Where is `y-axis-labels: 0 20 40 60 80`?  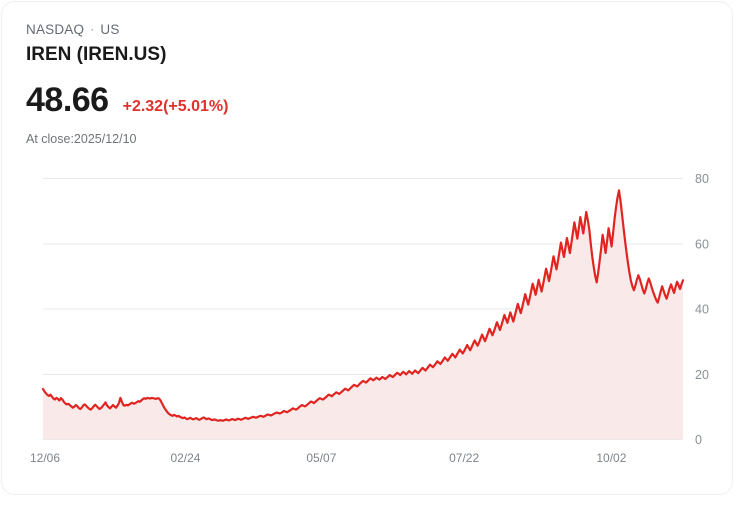
y-axis-labels: 0 20 40 60 80 is located at coordinates (702, 309).